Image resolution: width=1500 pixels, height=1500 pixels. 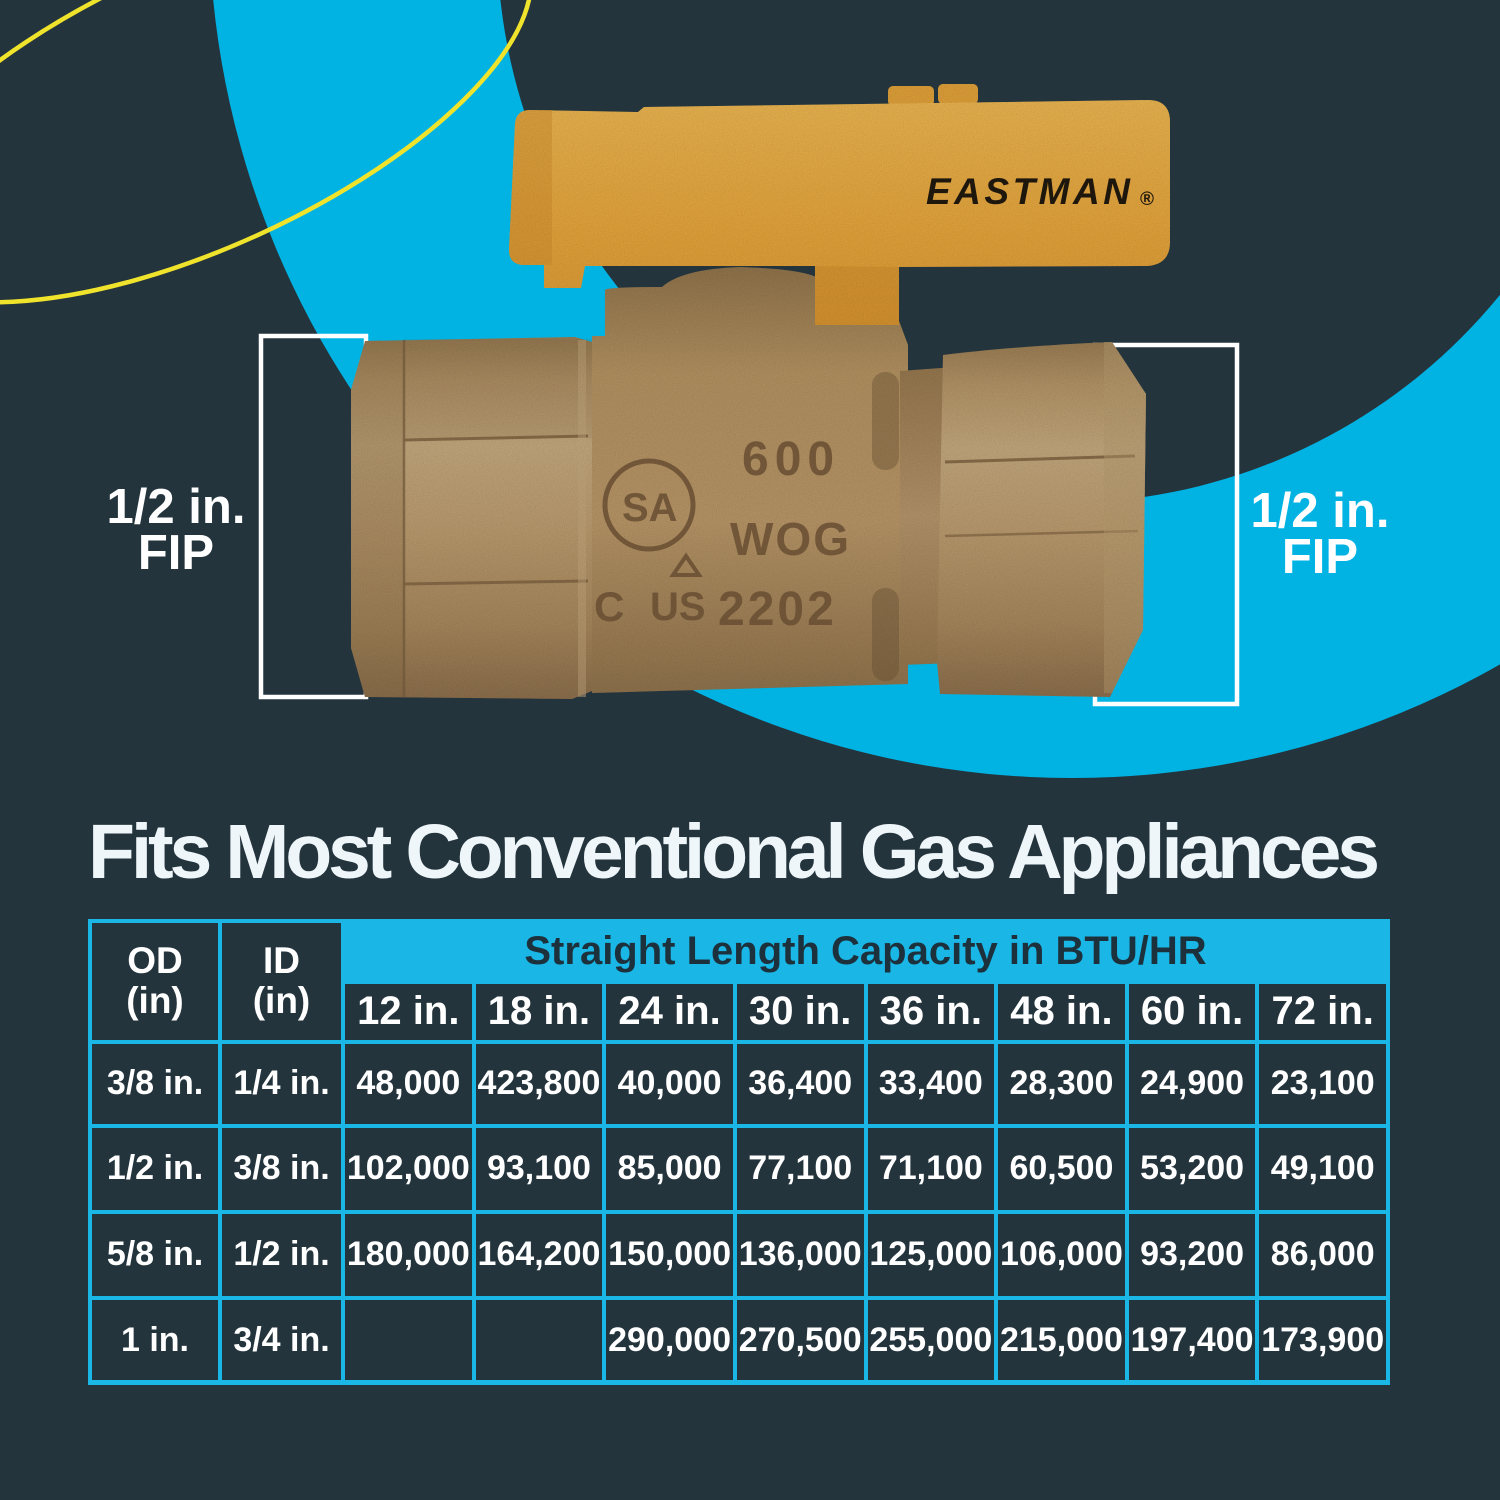 What do you see at coordinates (650, 508) in the screenshot?
I see `svg-text: SA` at bounding box center [650, 508].